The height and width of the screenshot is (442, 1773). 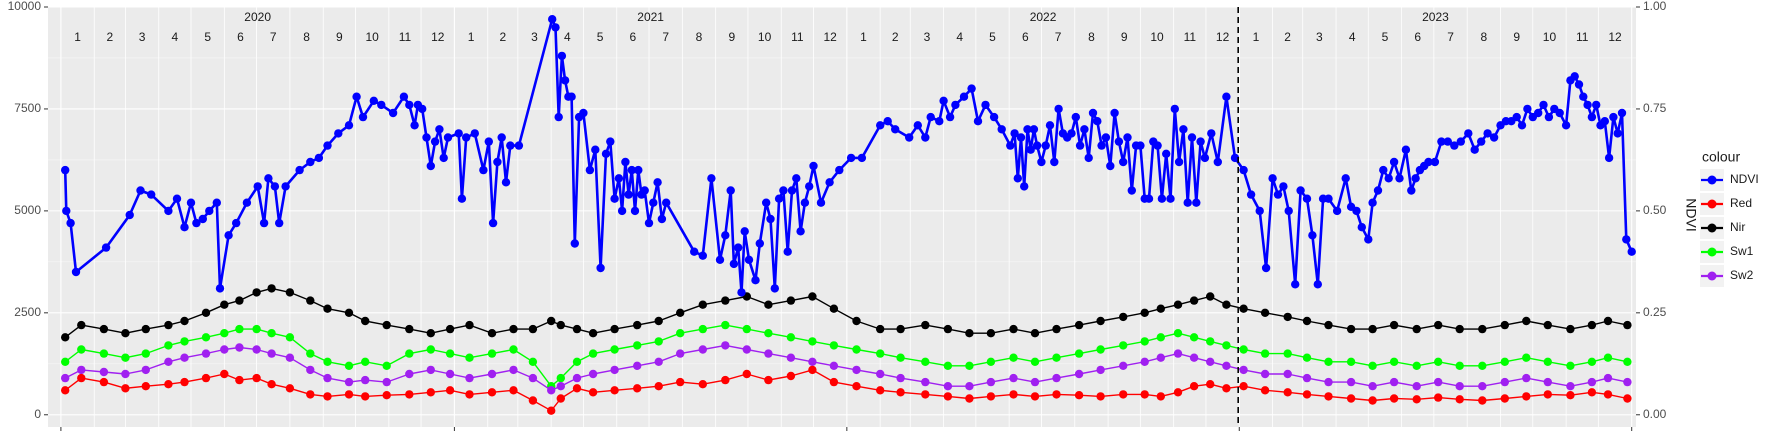 I want to click on month-label: 11, so click(x=1582, y=37).